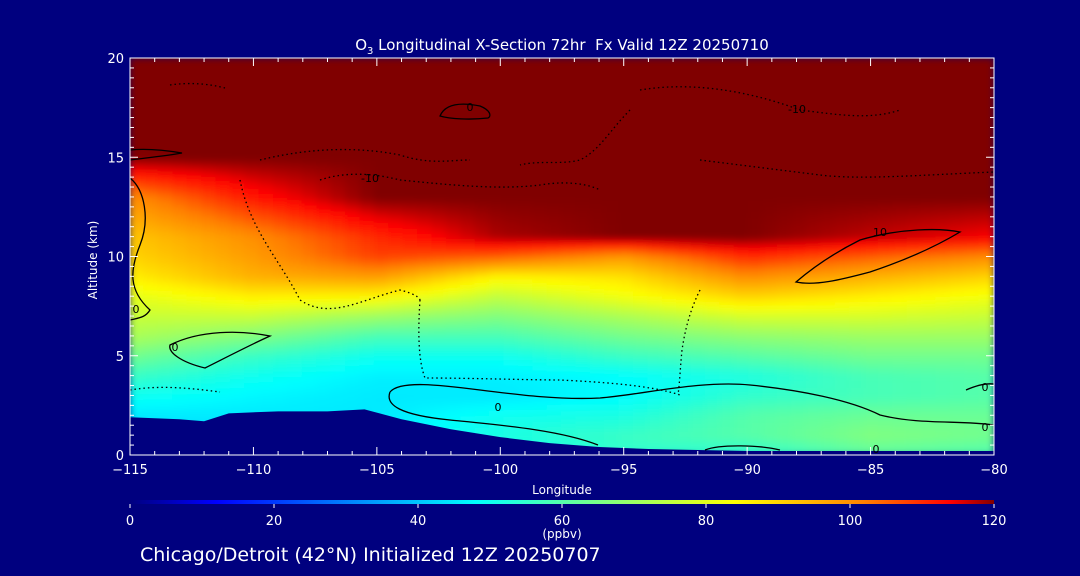 This screenshot has height=576, width=1080. What do you see at coordinates (746, 470) in the screenshot?
I see `x-tick-label: −90` at bounding box center [746, 470].